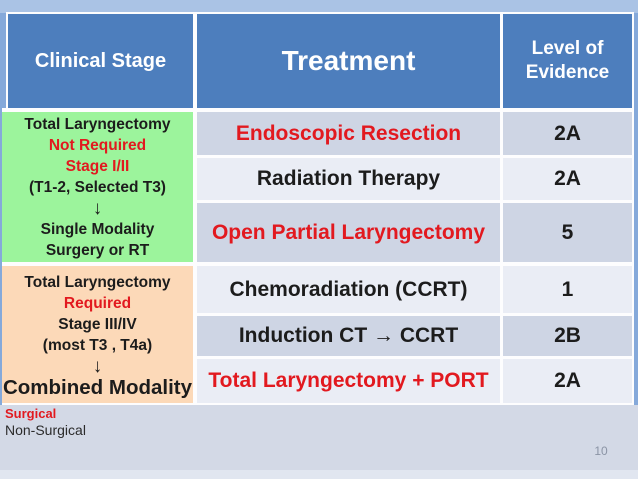  I want to click on bottom-edge-strip, so click(319, 474).